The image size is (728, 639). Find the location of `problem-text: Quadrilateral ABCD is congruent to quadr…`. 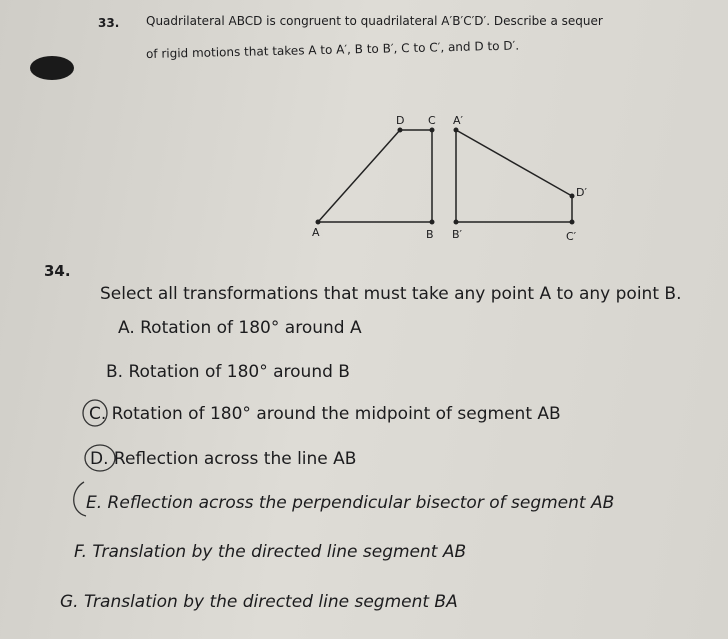

problem-text: Quadrilateral ABCD is congruent to quadr… is located at coordinates (374, 21).